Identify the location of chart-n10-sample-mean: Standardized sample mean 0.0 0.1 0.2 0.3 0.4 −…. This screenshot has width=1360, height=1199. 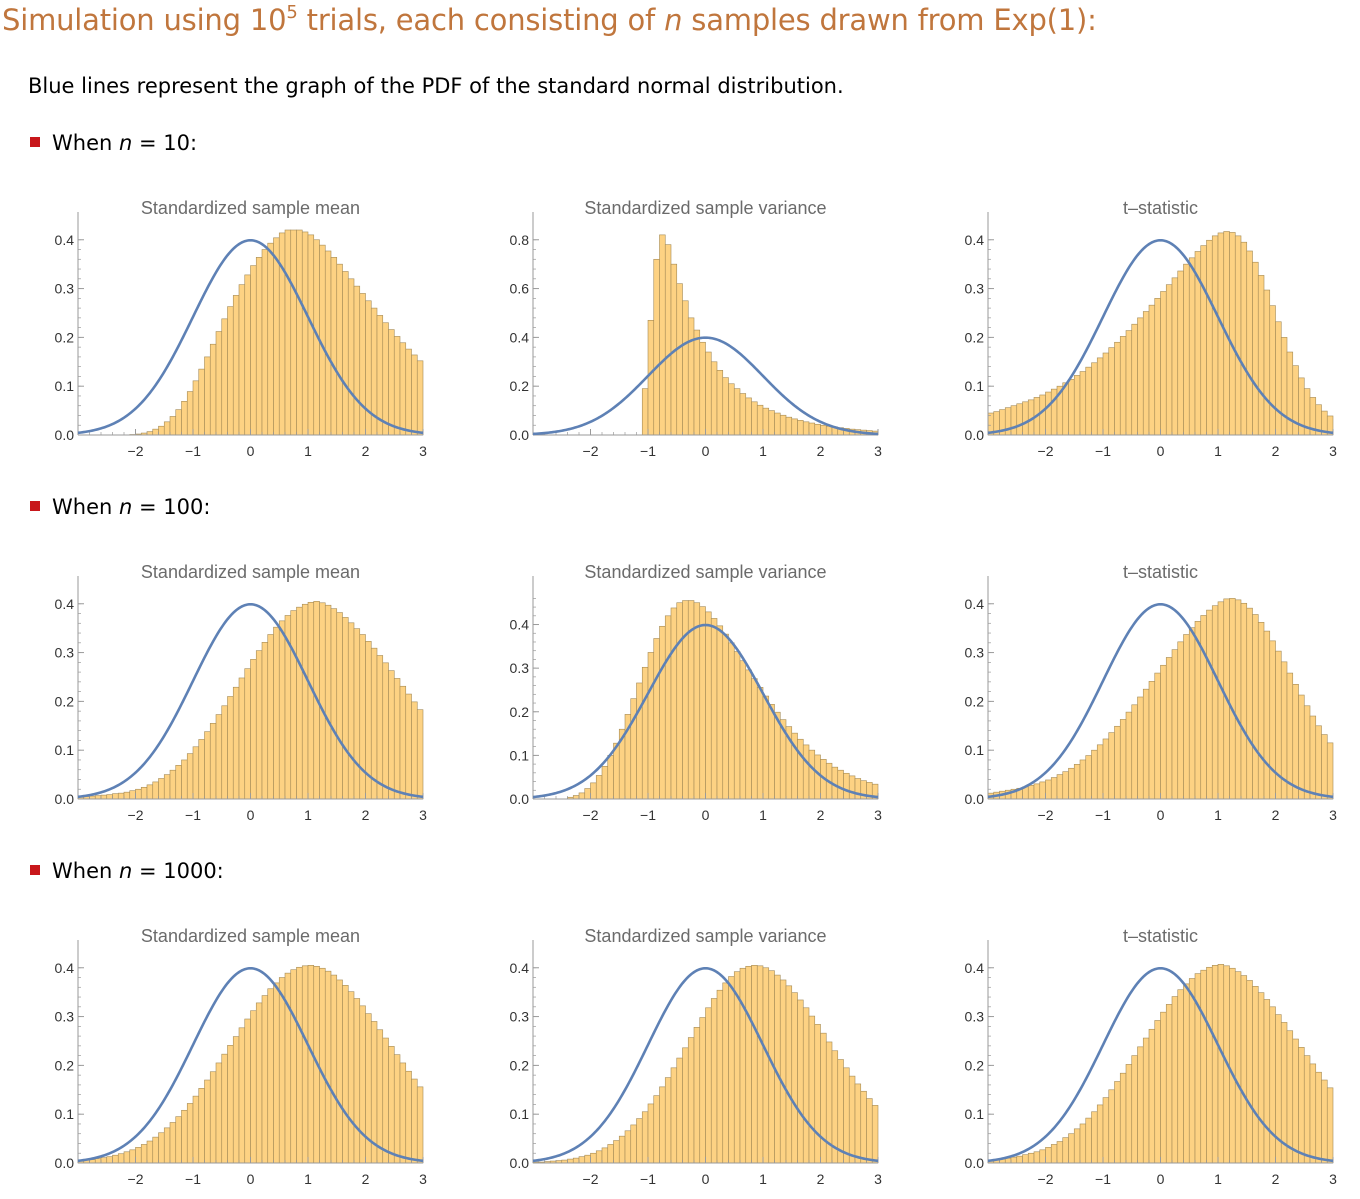
(241, 328).